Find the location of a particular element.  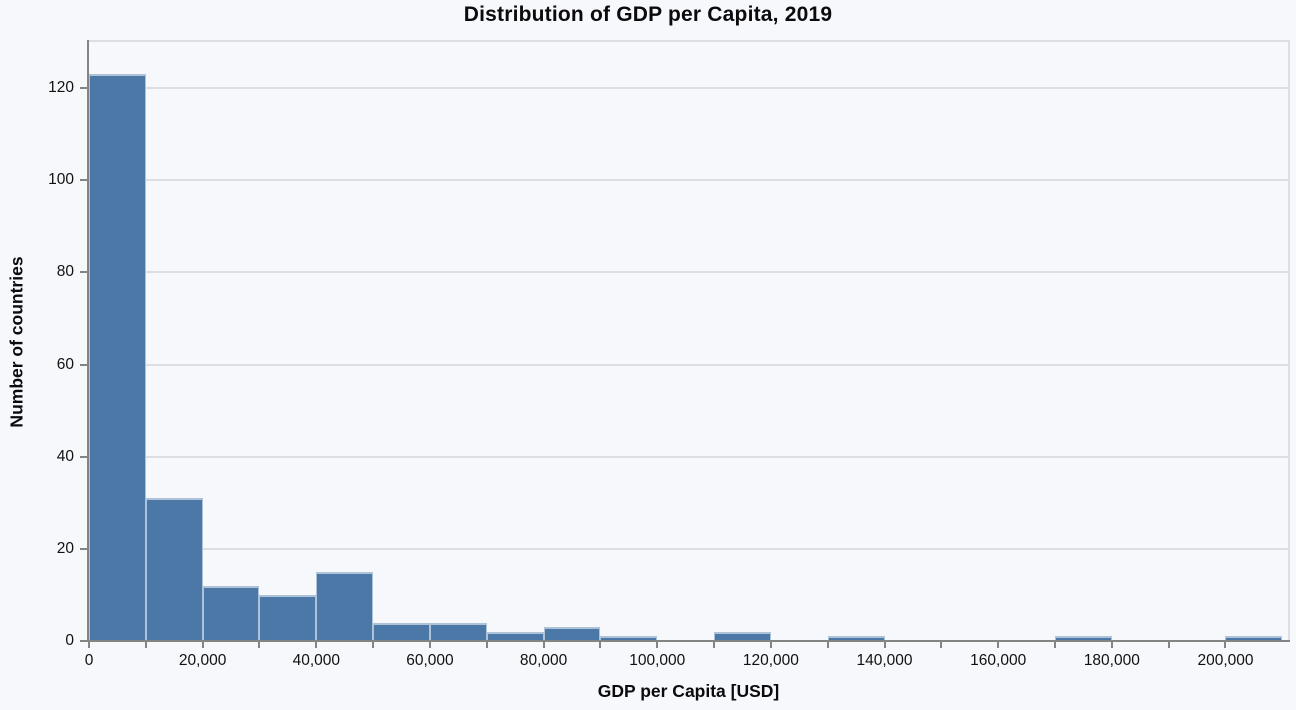

x-tick-label: 80,000 is located at coordinates (543, 660).